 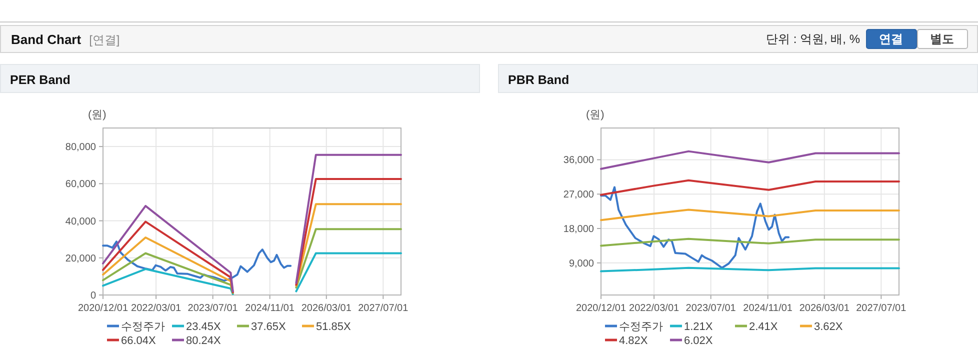 What do you see at coordinates (139, 341) in the screenshot?
I see `legend-label: 66.04X` at bounding box center [139, 341].